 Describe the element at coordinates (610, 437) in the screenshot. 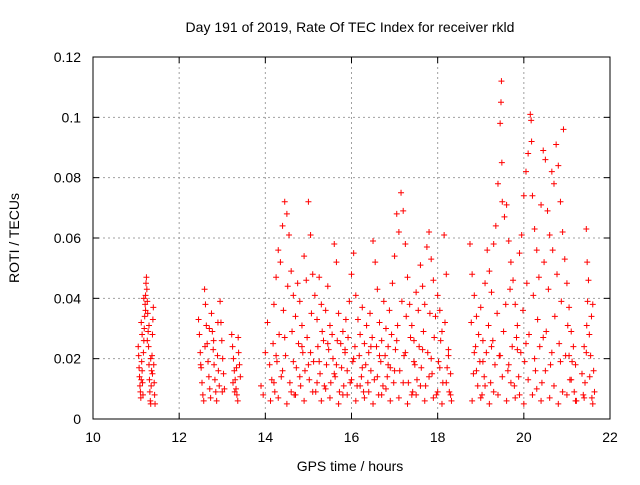

I see `x-tick-label: 22` at that location.